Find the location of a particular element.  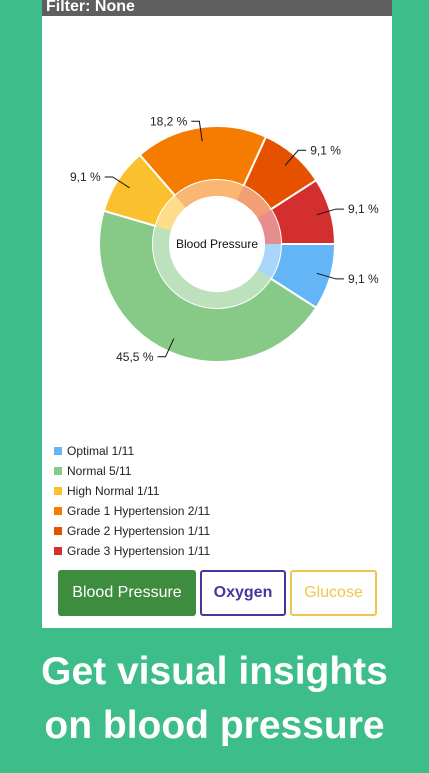

legend-item: Grade 2 Hypertension 1/11 is located at coordinates (219, 531).